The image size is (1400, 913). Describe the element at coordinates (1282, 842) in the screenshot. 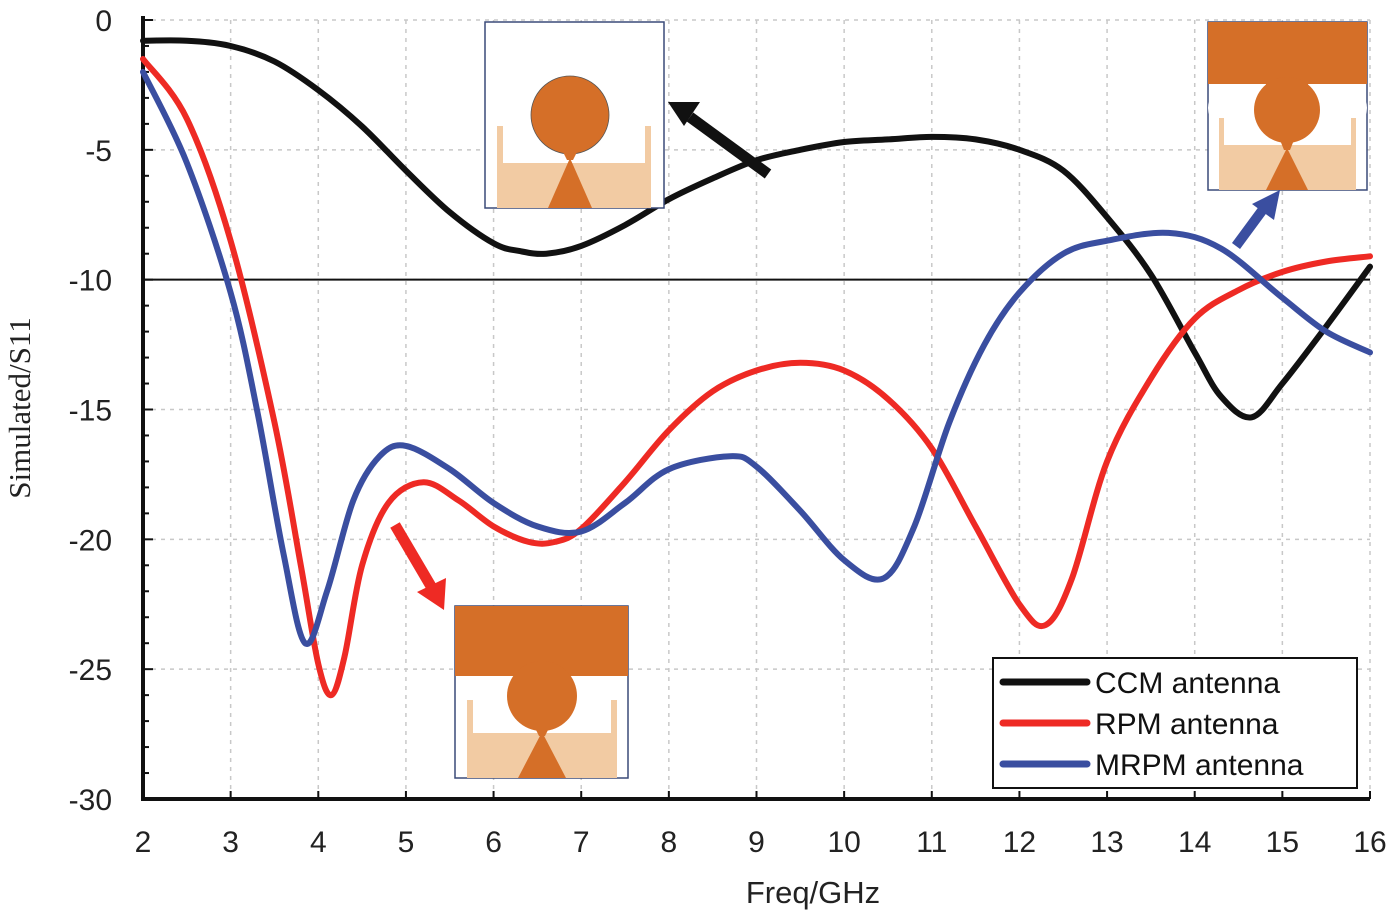

I see `x-tick-label-15: 15` at that location.